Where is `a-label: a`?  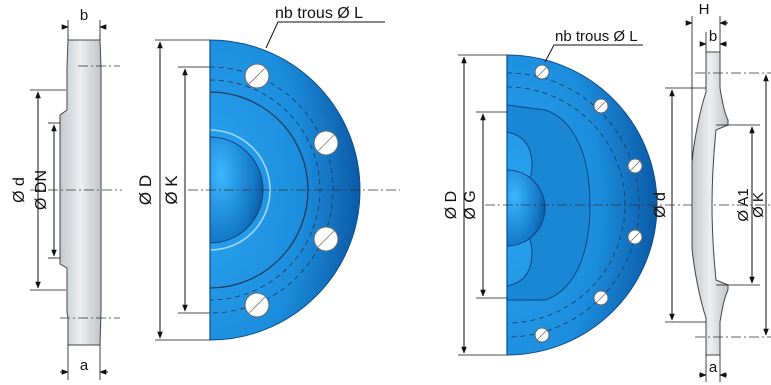
a-label: a is located at coordinates (84, 365).